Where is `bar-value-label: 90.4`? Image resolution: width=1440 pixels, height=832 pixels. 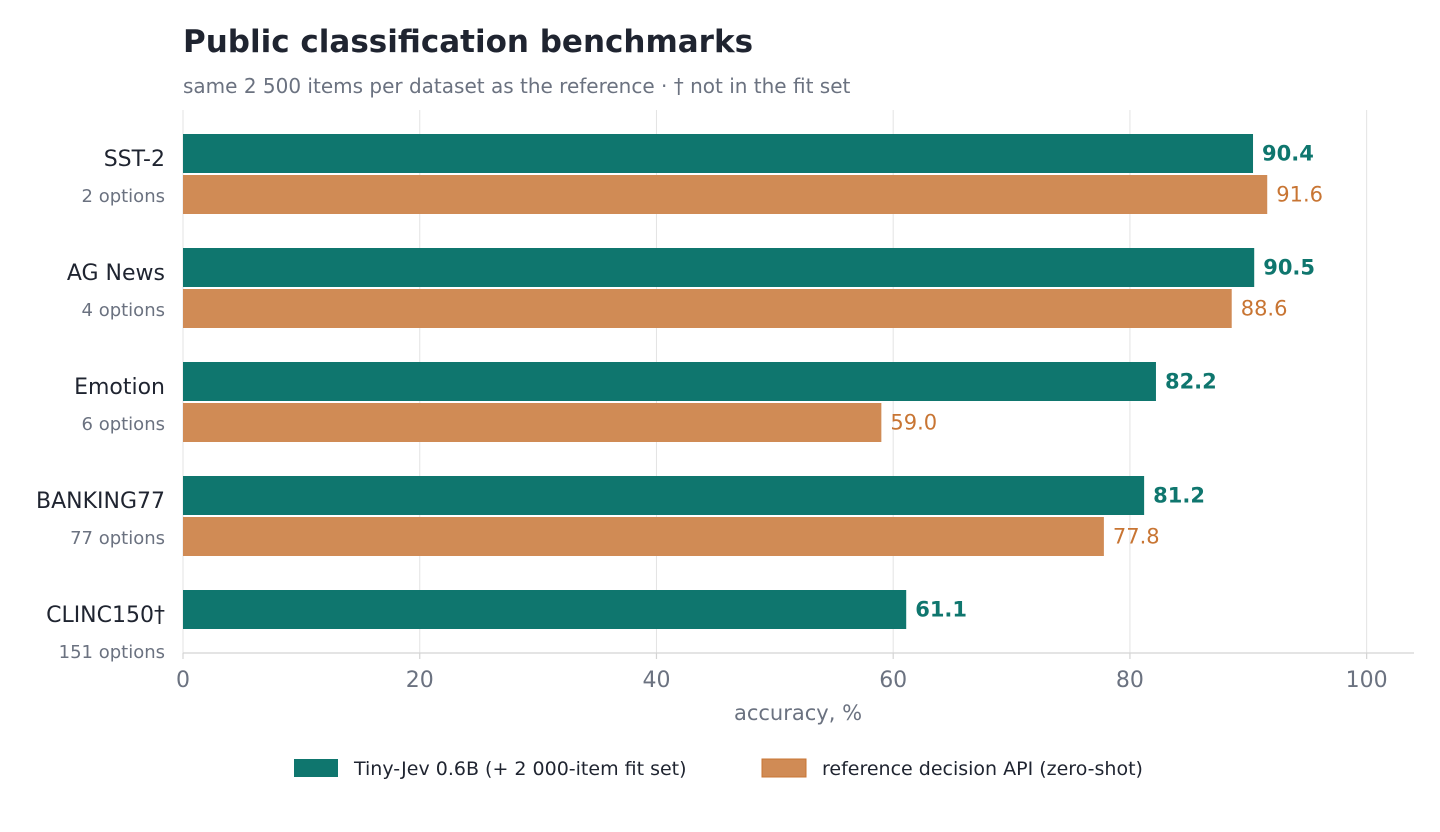 bar-value-label: 90.4 is located at coordinates (1288, 154).